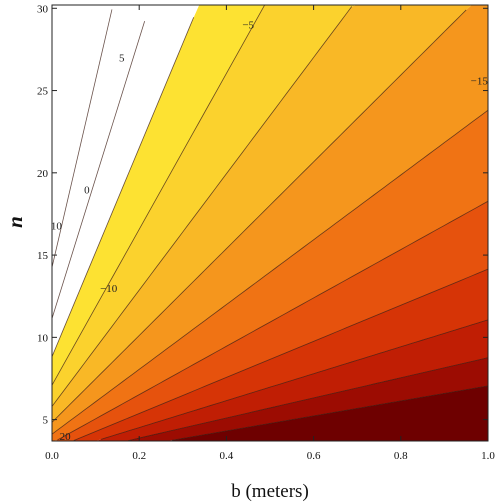 Image resolution: width=500 pixels, height=502 pixels. I want to click on contour-label: −5, so click(248, 26).